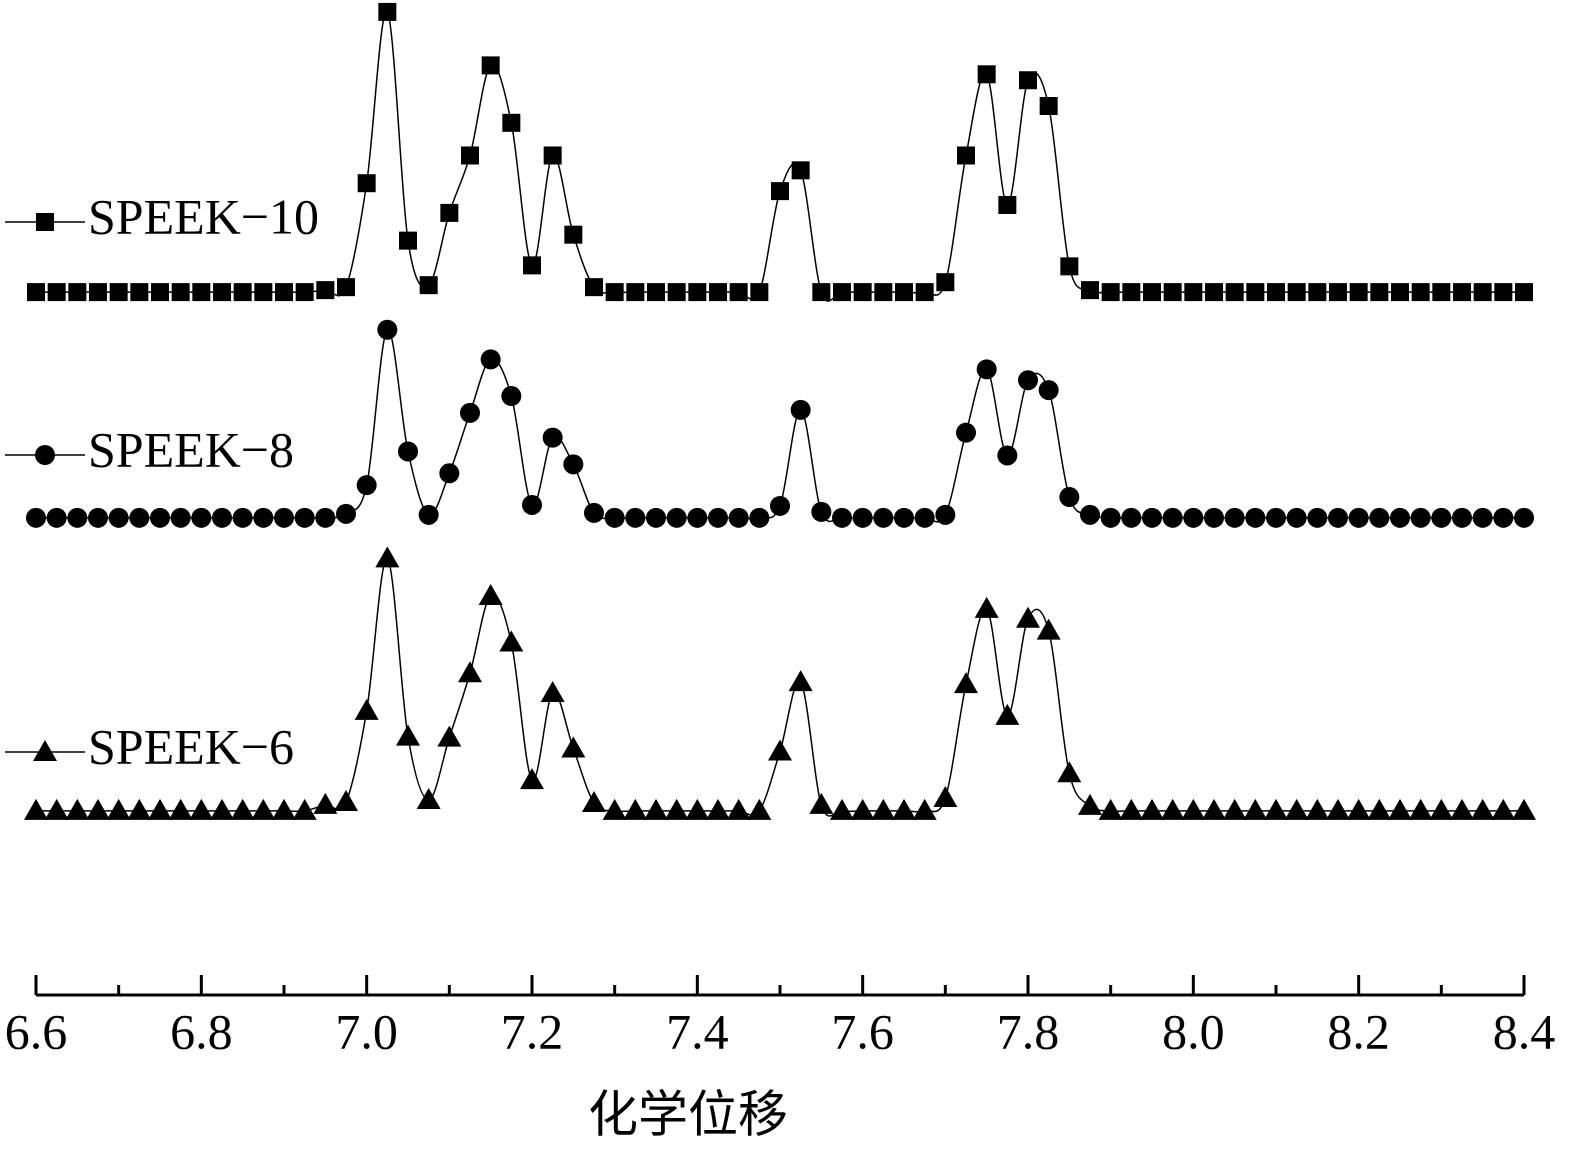 This screenshot has width=1588, height=1165. What do you see at coordinates (1193, 1031) in the screenshot?
I see `x-tick-label: 8.0` at bounding box center [1193, 1031].